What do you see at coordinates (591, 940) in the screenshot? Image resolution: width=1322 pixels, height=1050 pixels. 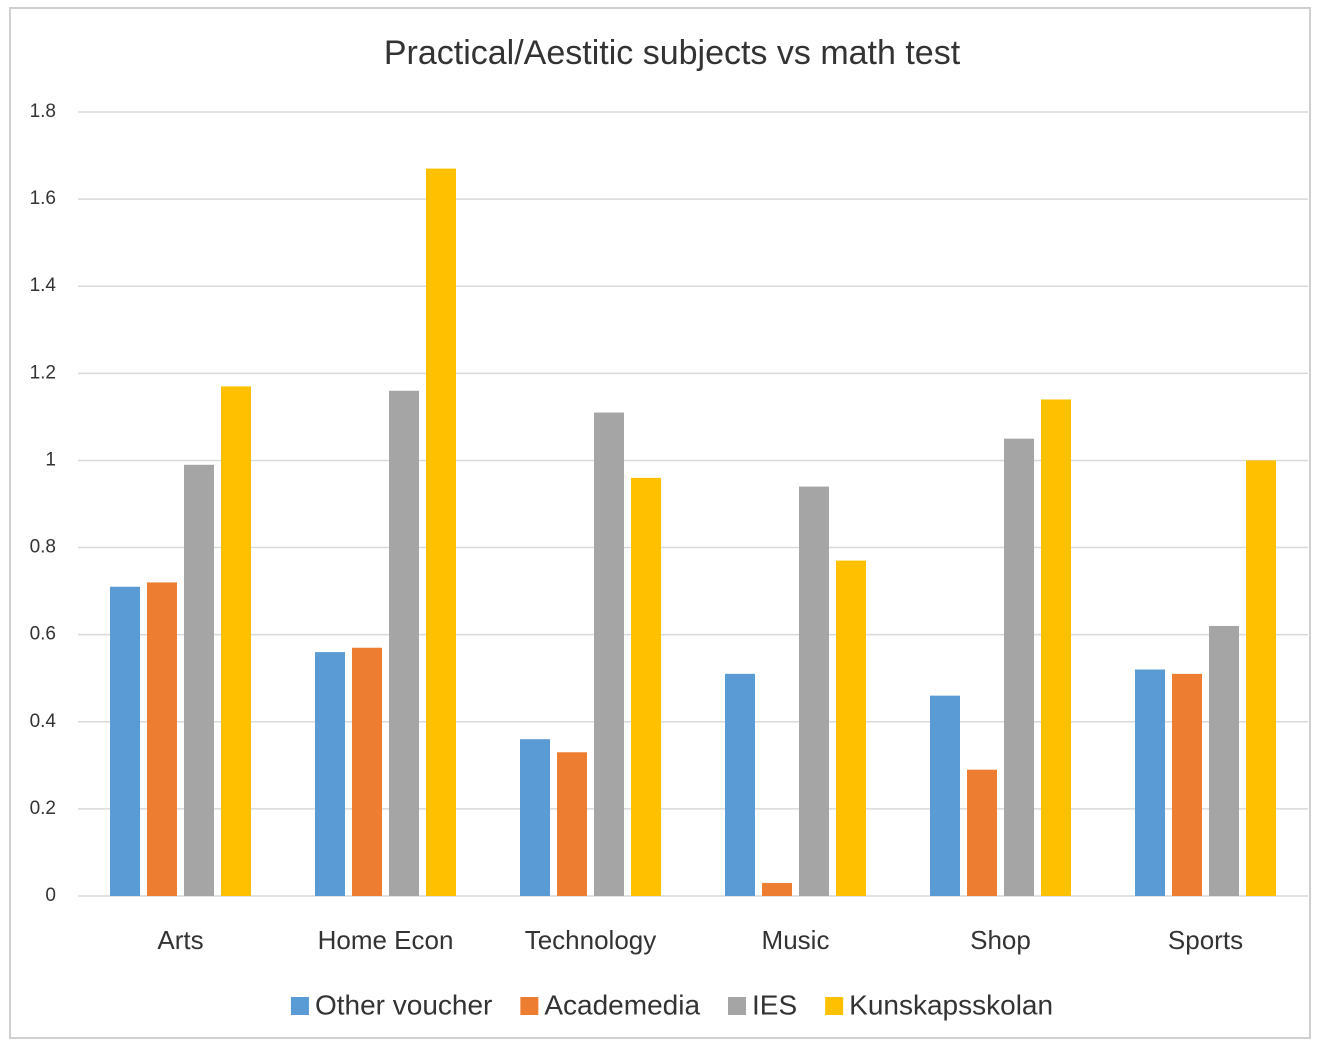 I see `x-tick-label: Technology` at bounding box center [591, 940].